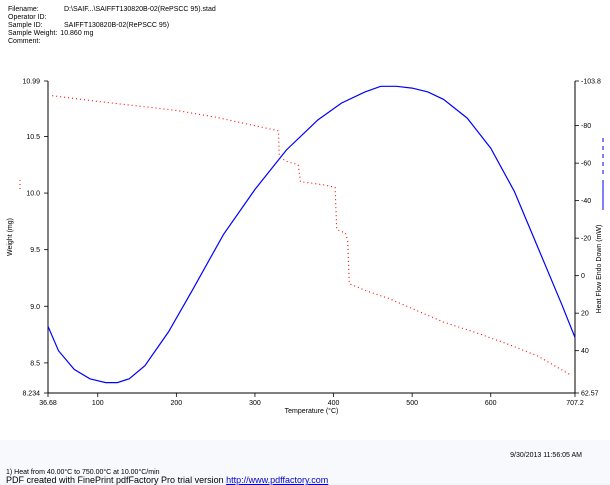  Describe the element at coordinates (311, 400) in the screenshot. I see `x-axis: 36.68 100 200 300 400 500 600 707.2` at that location.